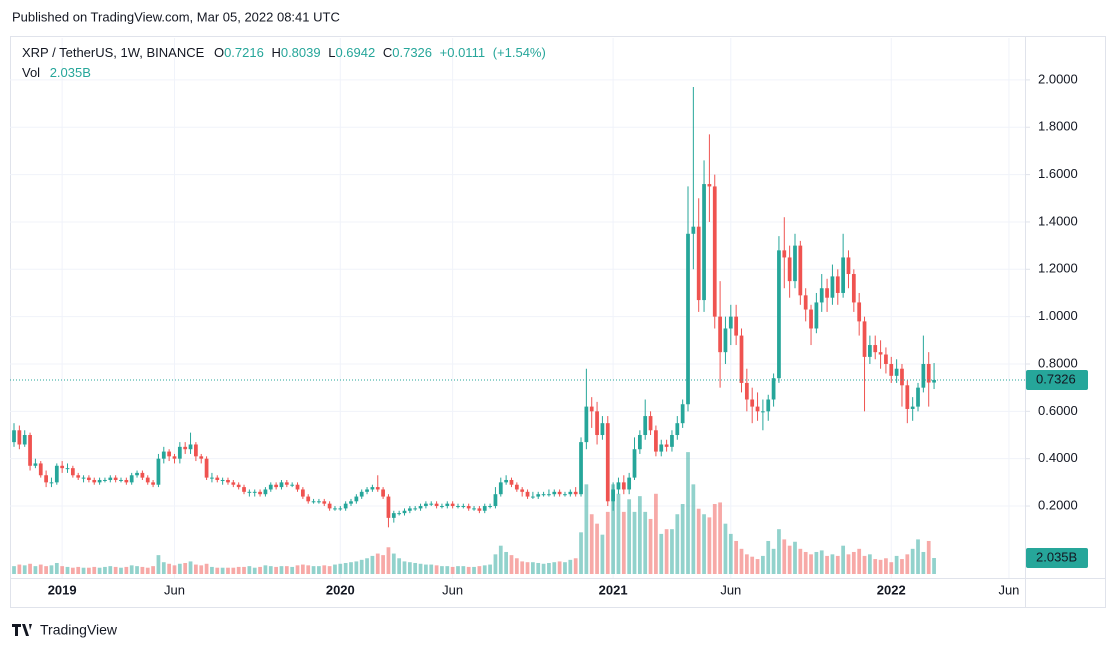  What do you see at coordinates (219, 52) in the screenshot?
I see `legend-label: O` at bounding box center [219, 52].